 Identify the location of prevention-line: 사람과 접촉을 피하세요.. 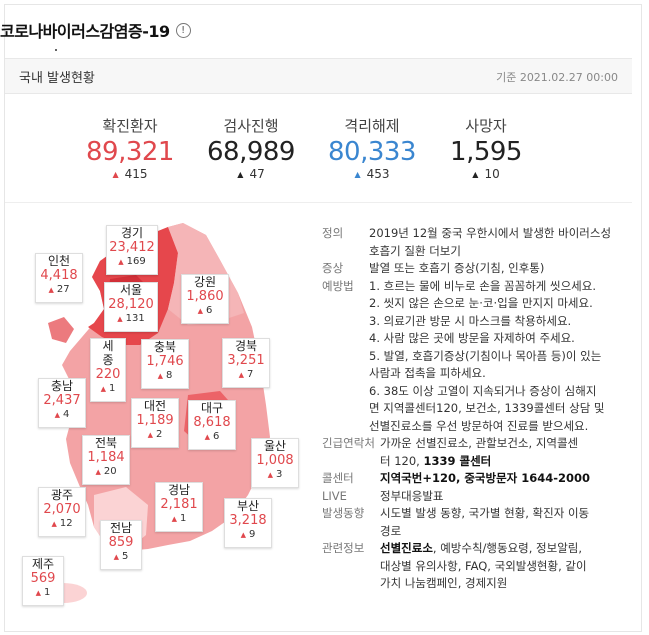
(427, 373).